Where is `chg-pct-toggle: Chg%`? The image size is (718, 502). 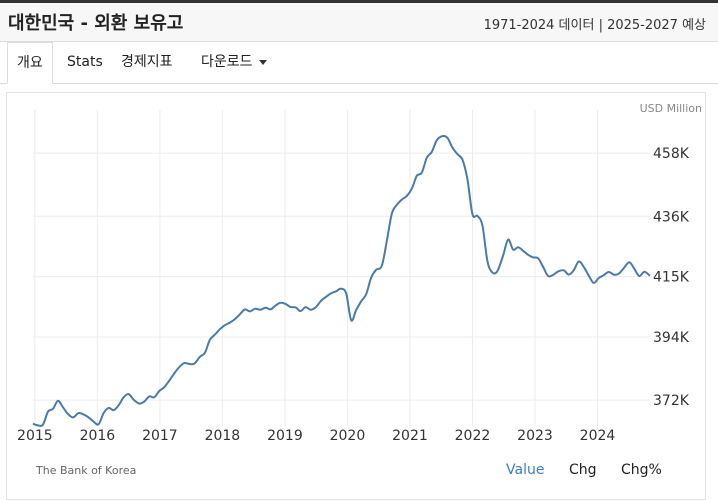
chg-pct-toggle: Chg% is located at coordinates (641, 470).